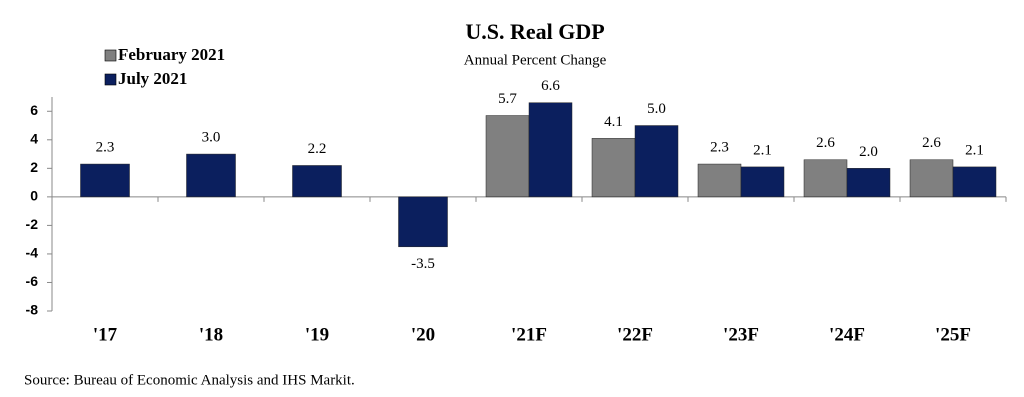 Image resolution: width=1024 pixels, height=397 pixels. What do you see at coordinates (635, 334) in the screenshot?
I see `x-tick-label: '22F` at bounding box center [635, 334].